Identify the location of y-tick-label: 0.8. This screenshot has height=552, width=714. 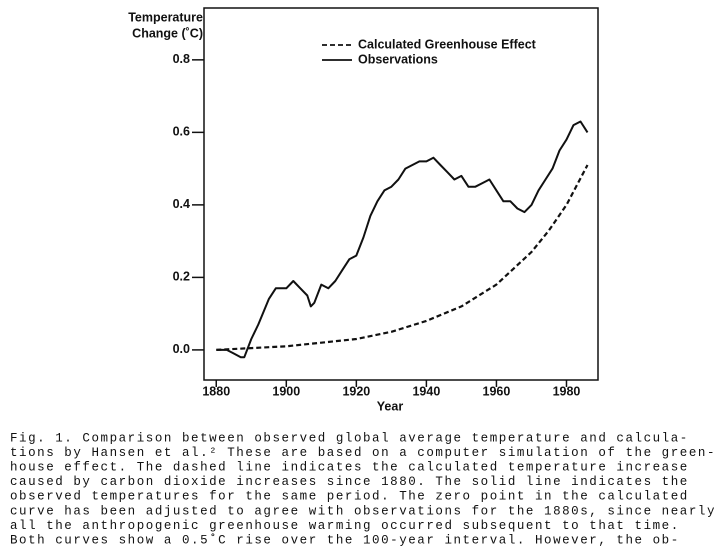
(181, 59).